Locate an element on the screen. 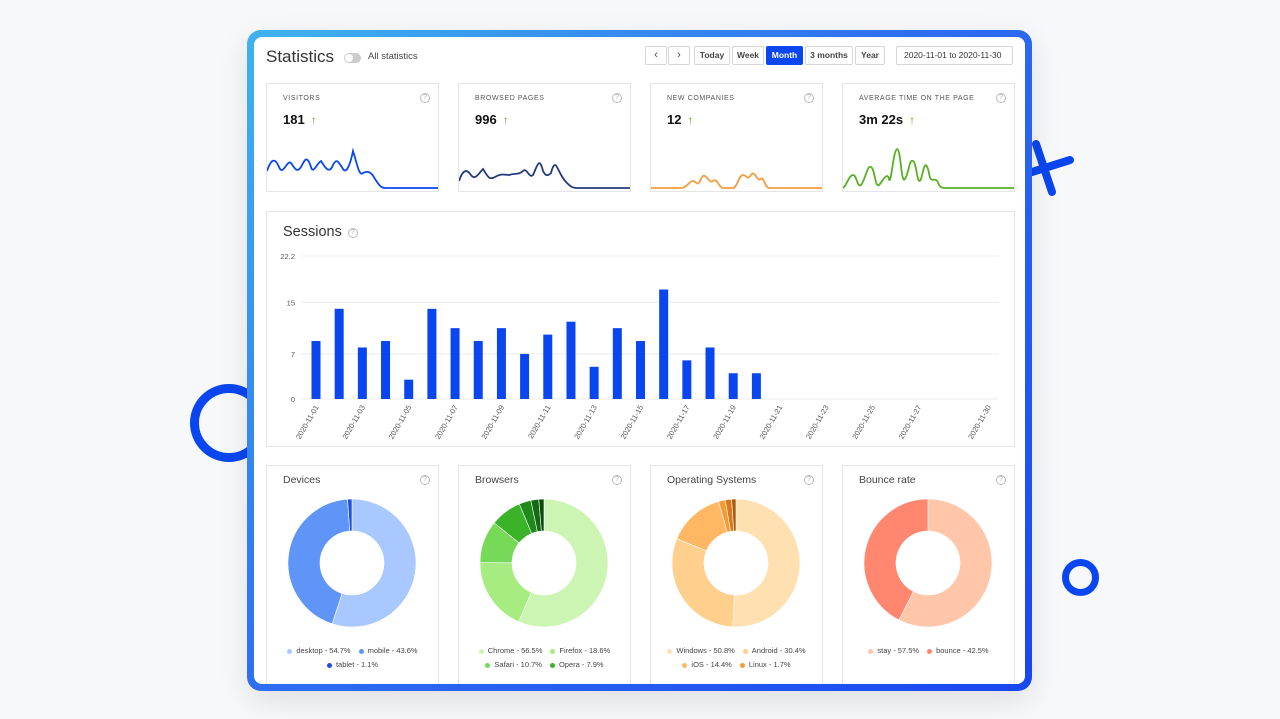 The height and width of the screenshot is (719, 1280). legend-item: Firefox - 18.6% is located at coordinates (580, 651).